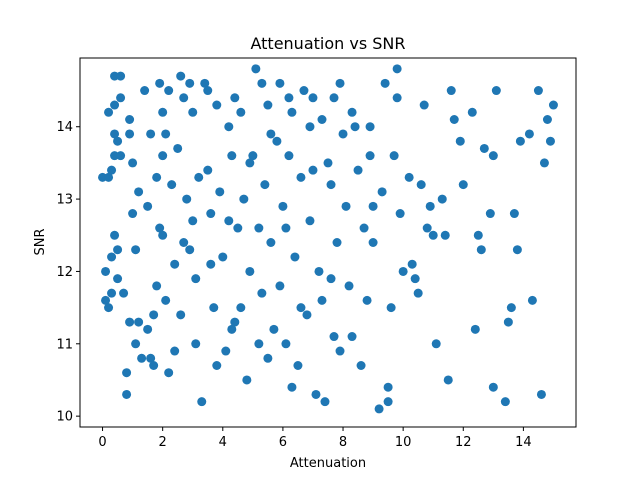 This screenshot has width=640, height=480. I want to click on y-tick-label: 12, so click(64, 272).